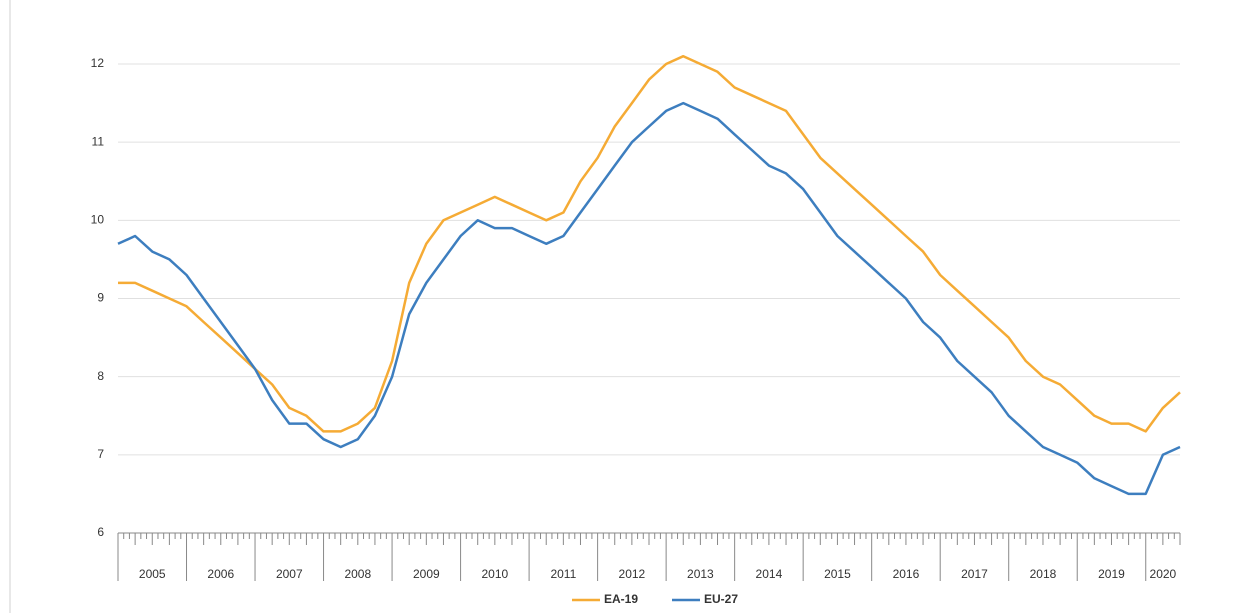  Describe the element at coordinates (632, 574) in the screenshot. I see `x-tick-label: 2012` at that location.